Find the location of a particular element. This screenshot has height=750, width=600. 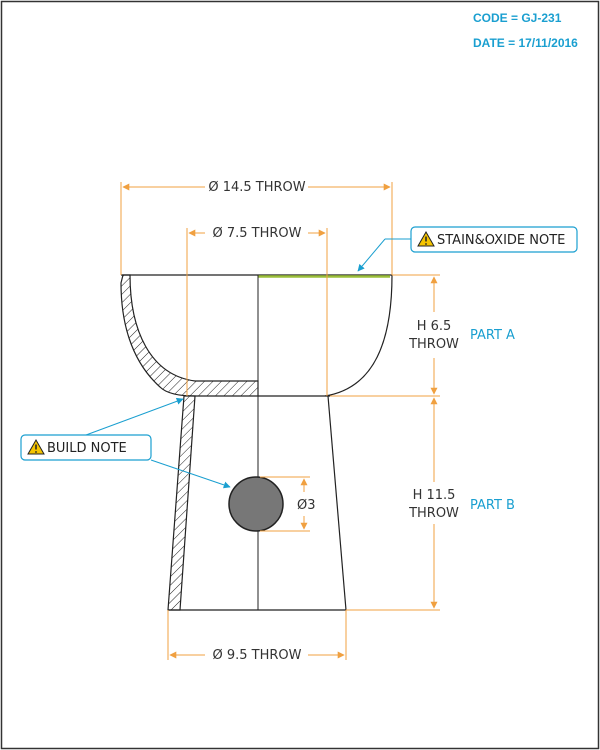

build-note-text: BUILD NOTE is located at coordinates (87, 448).